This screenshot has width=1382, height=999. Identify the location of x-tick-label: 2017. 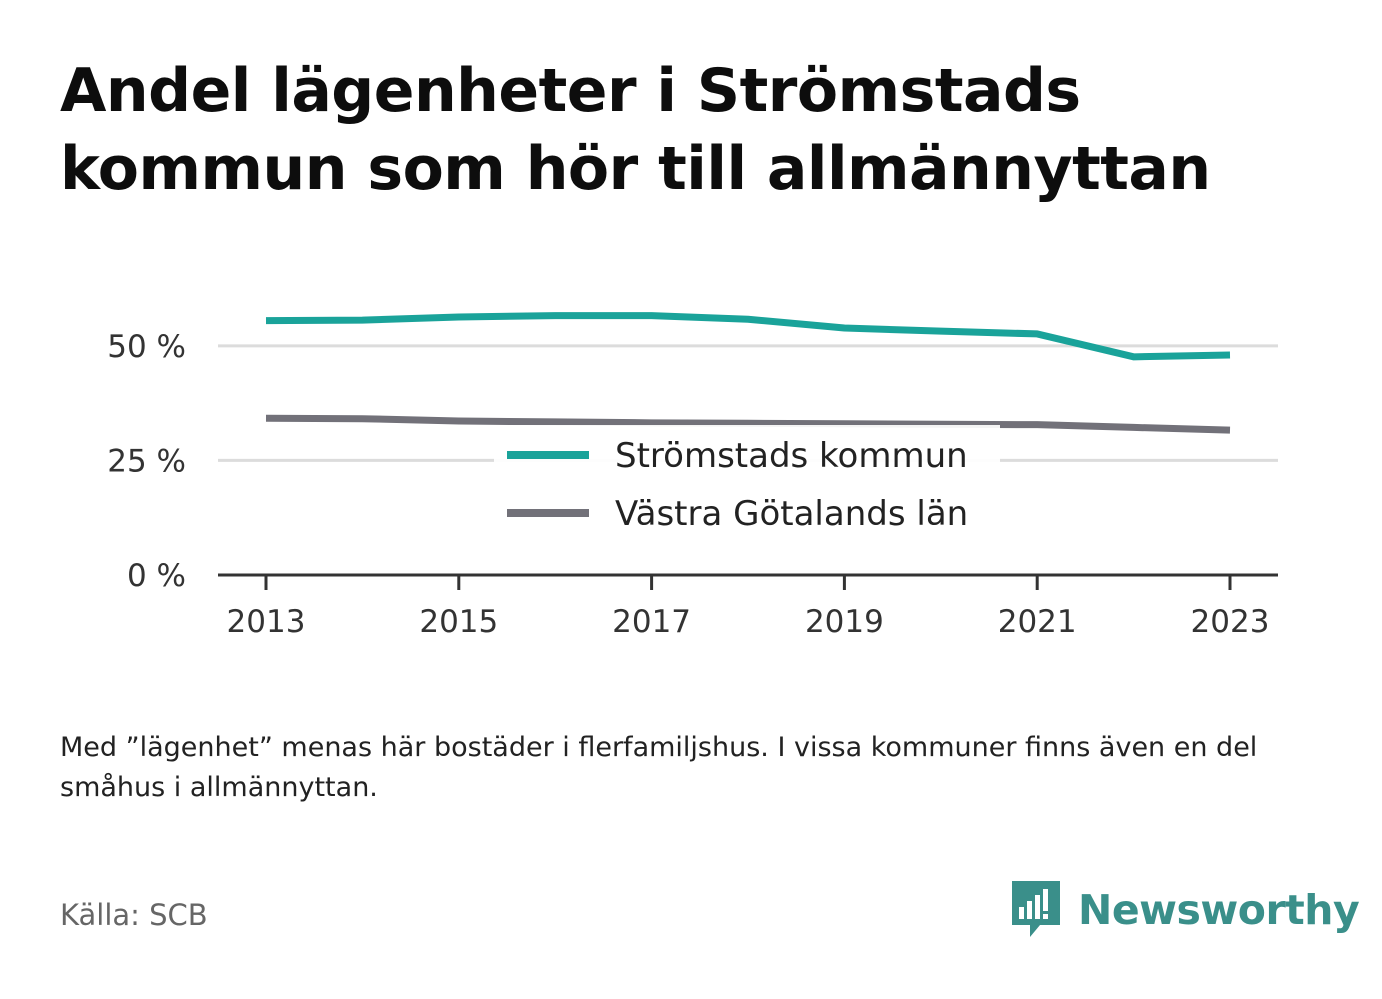
(651, 622).